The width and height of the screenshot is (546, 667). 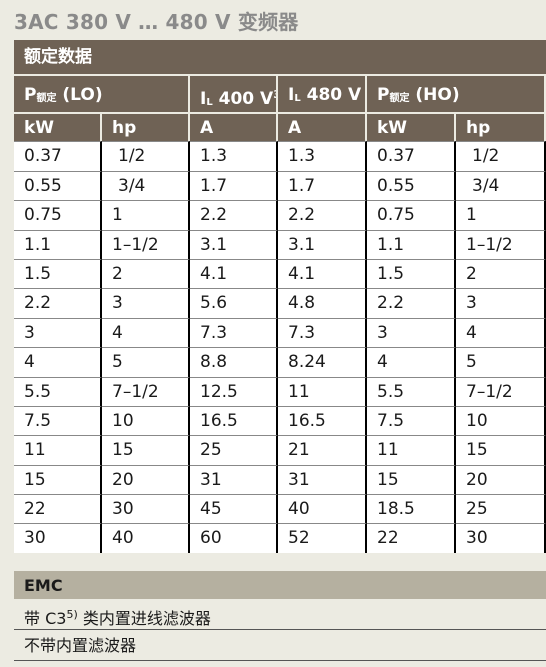 I want to click on emc-row-without-filter: 不带内置滤波器, so click(x=280, y=646).